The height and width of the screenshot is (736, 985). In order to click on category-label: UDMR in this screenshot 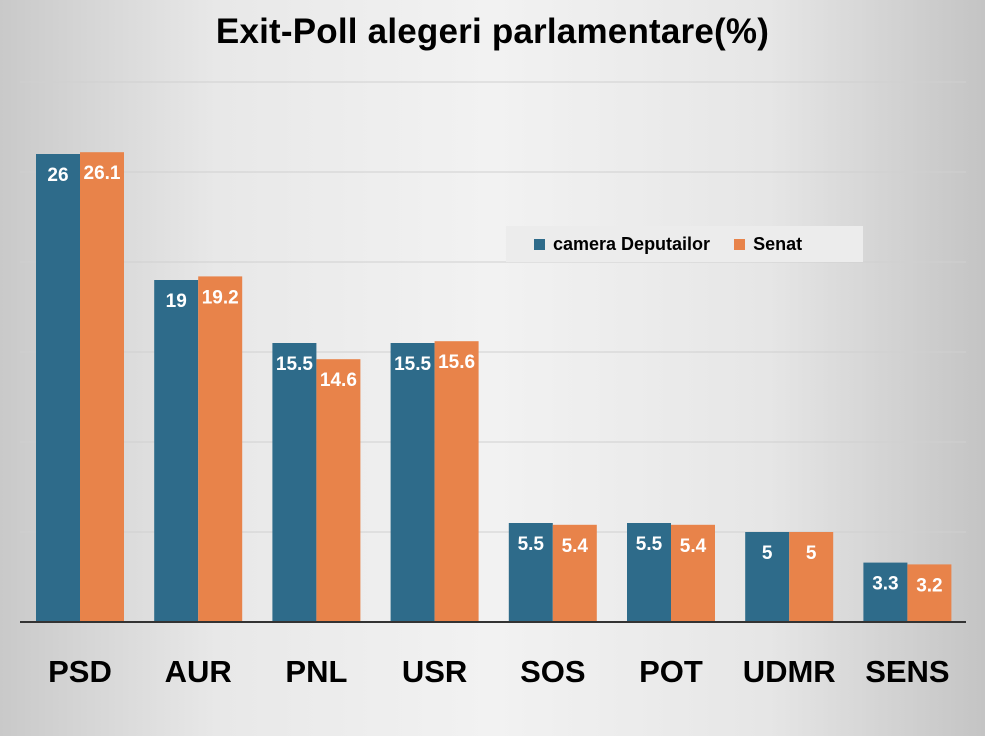, I will do `click(789, 671)`.